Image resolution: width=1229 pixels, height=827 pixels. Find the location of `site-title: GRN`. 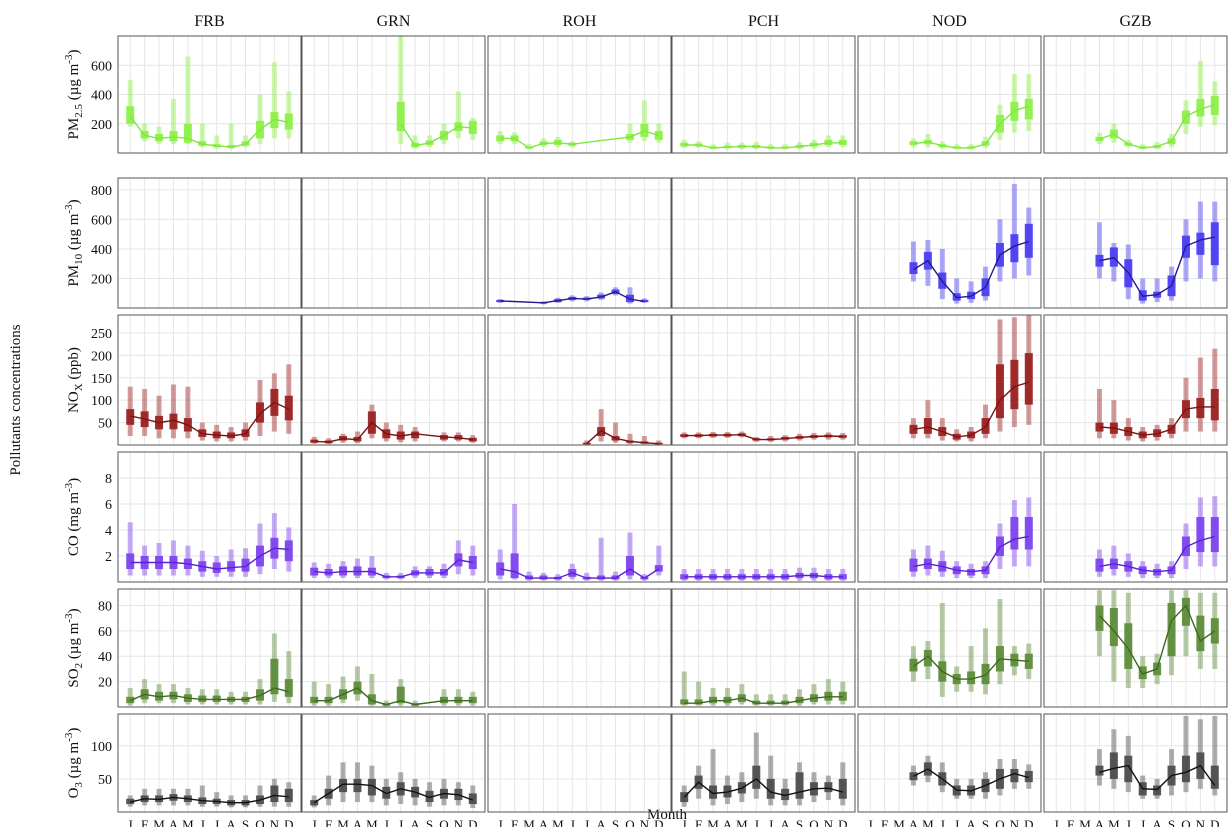

site-title: GRN is located at coordinates (394, 21).